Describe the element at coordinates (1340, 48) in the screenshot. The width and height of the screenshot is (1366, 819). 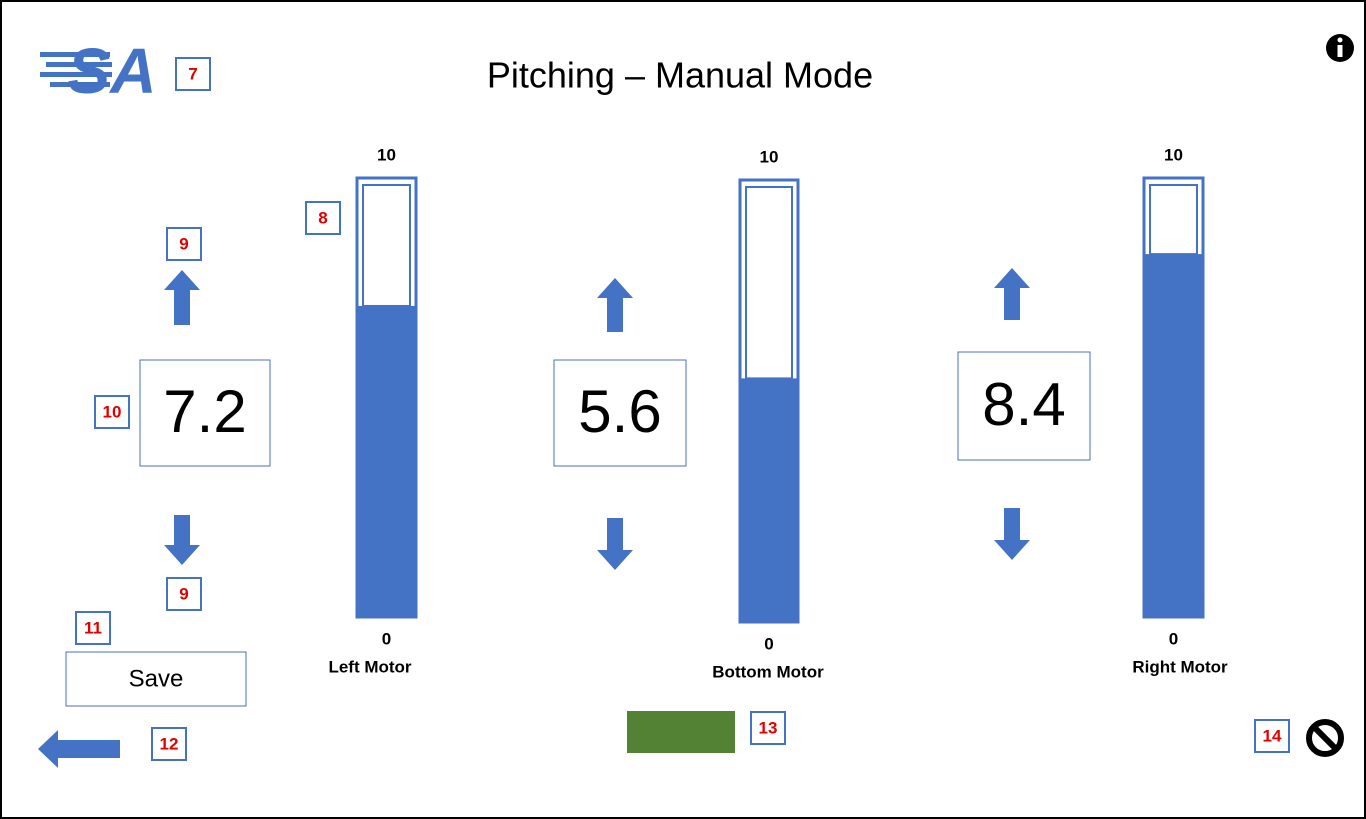
I see `info-icon` at that location.